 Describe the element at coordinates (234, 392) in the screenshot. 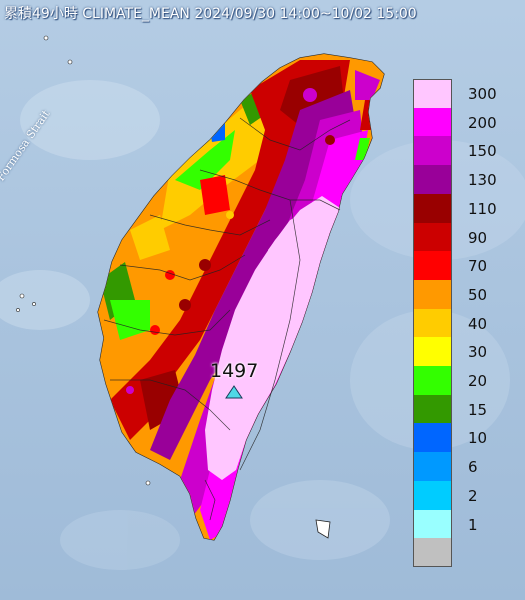

I see `max-station-marker-icon` at that location.